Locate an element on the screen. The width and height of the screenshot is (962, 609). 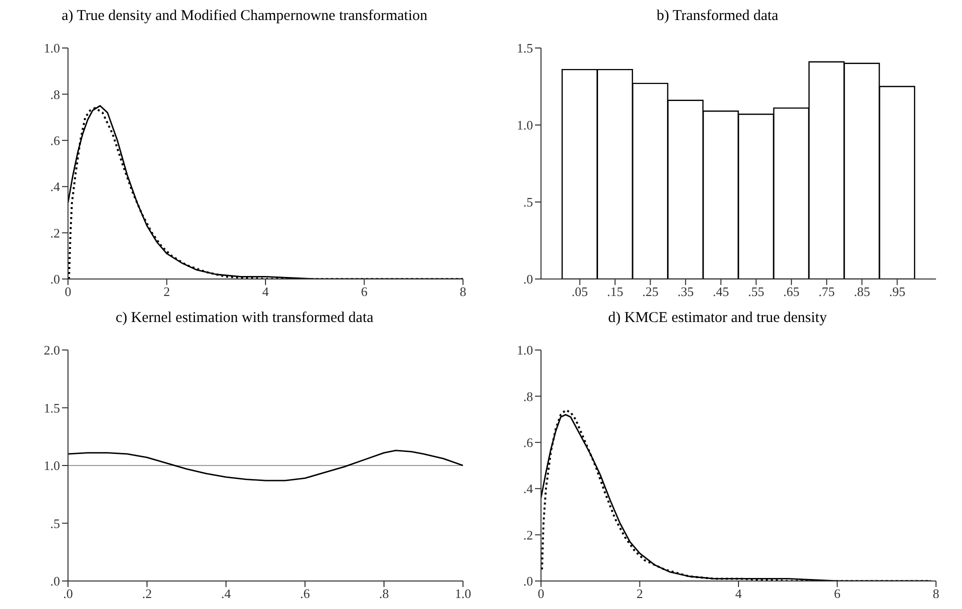
chart-title: b) Transformed data is located at coordinates (718, 17).